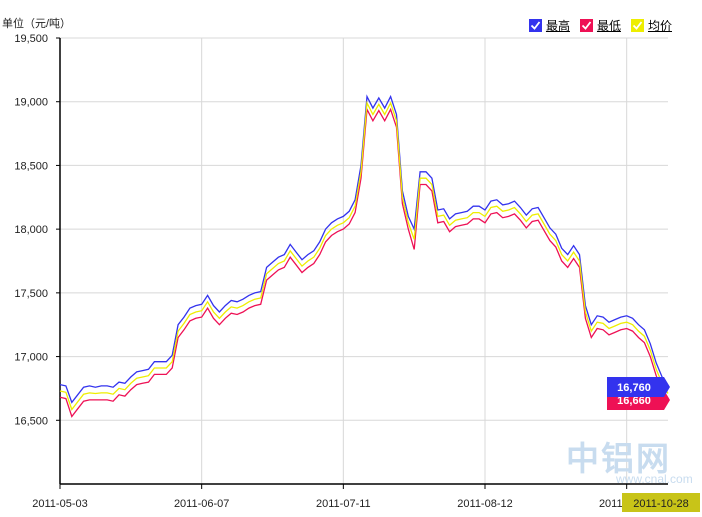  What do you see at coordinates (31, 358) in the screenshot?
I see `y-tick-label: 17,000` at bounding box center [31, 358].